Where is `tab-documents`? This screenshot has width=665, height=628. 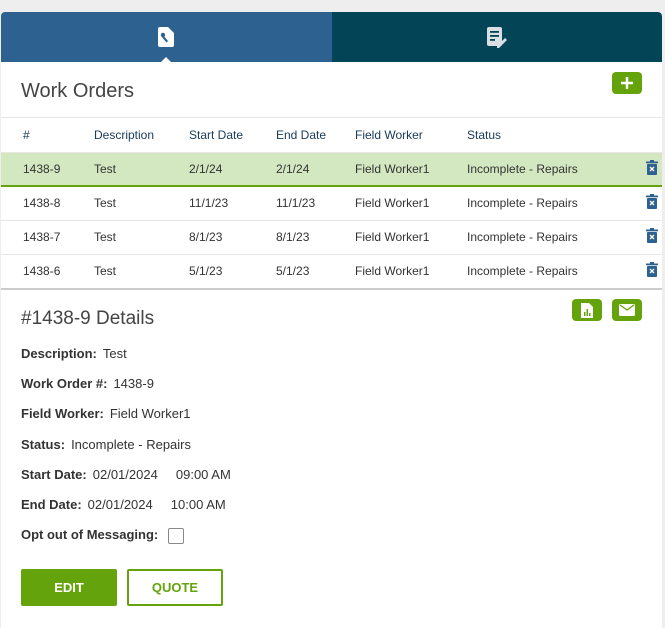 tab-documents is located at coordinates (496, 37).